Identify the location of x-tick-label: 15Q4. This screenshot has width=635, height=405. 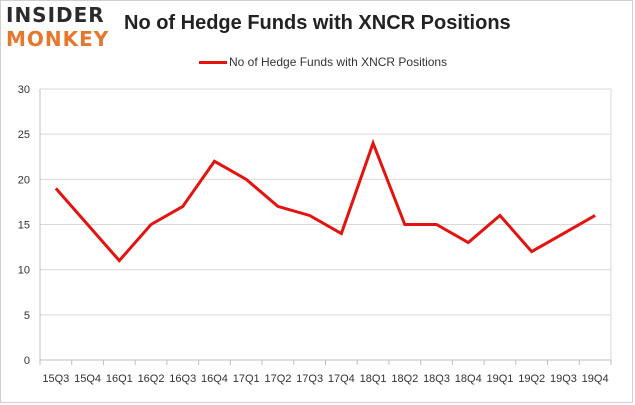
(87, 379).